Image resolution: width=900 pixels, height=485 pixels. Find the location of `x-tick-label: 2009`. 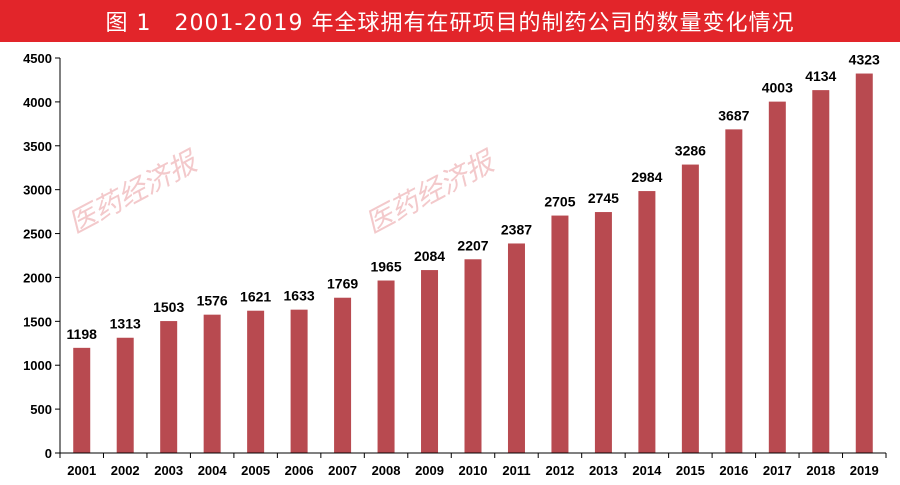

x-tick-label: 2009 is located at coordinates (429, 470).